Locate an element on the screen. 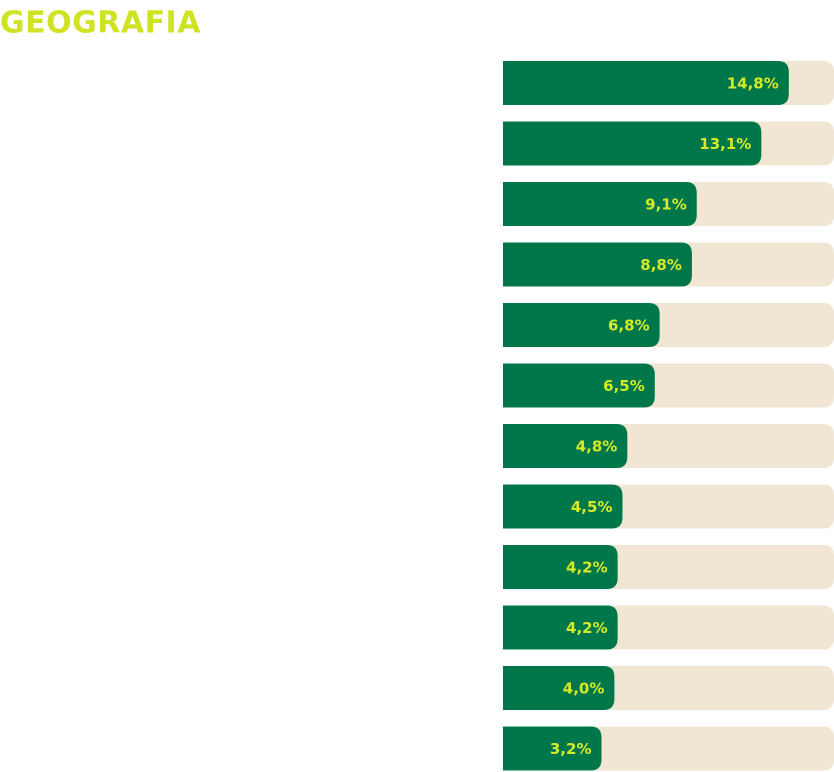  value-label: 4,0% is located at coordinates (584, 689).